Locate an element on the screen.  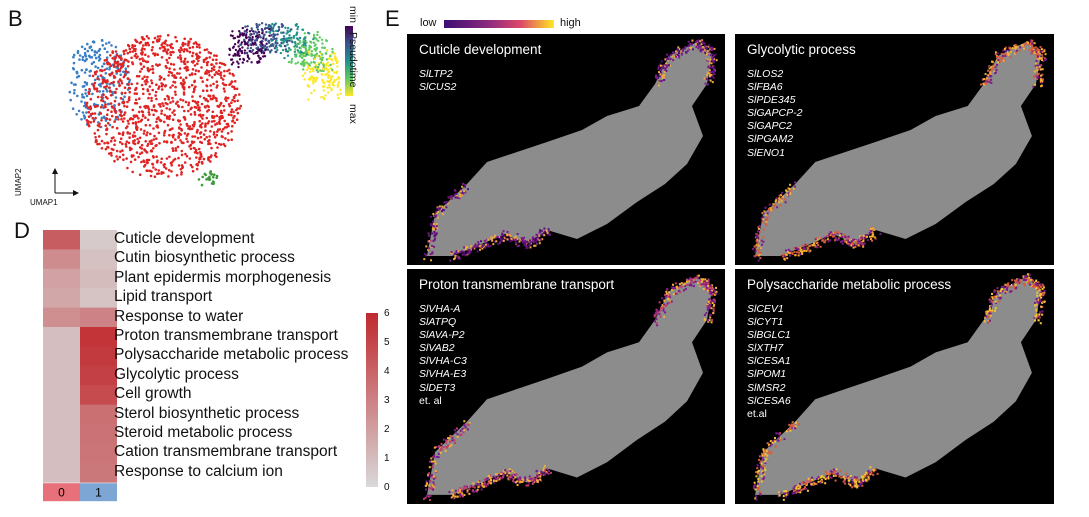
tile-title: Cuticle development is located at coordinates (480, 49).